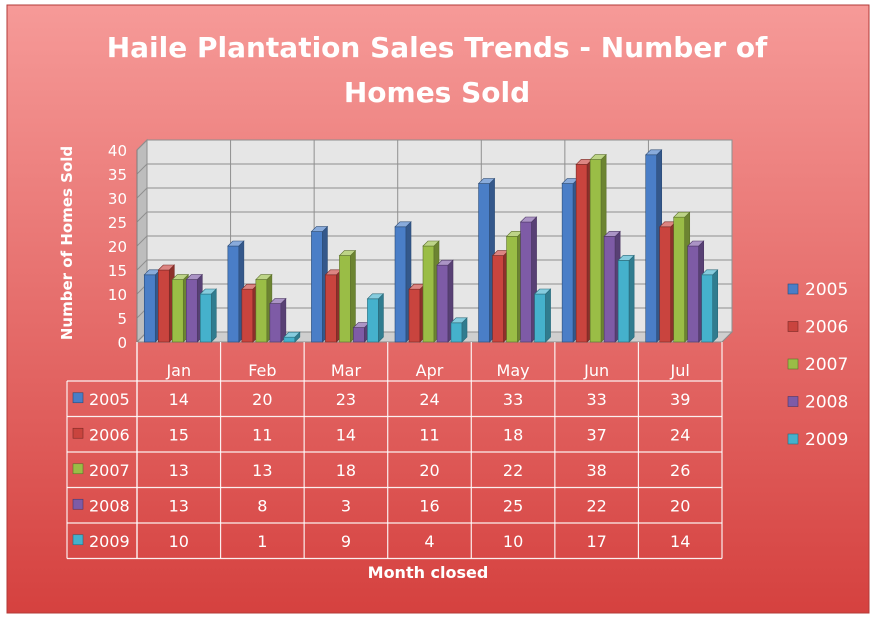 Image resolution: width=876 pixels, height=623 pixels. What do you see at coordinates (67, 243) in the screenshot?
I see `y-axis-label: Number of Homes Sold` at bounding box center [67, 243].